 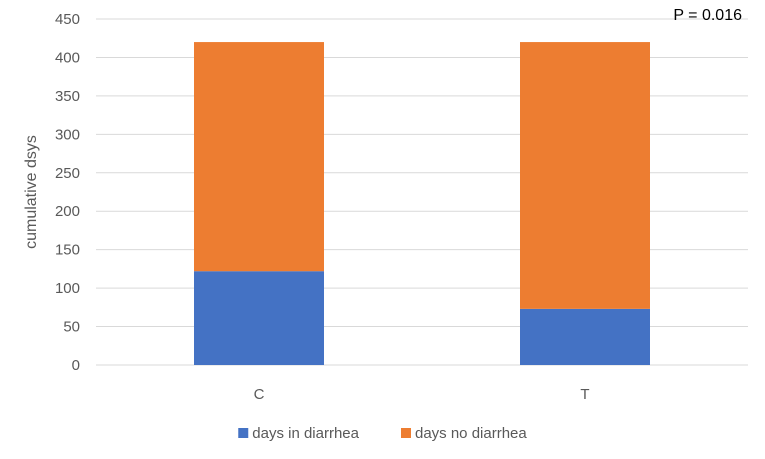 I want to click on legend: days in diarrhea days no diarrhea, so click(x=382, y=433).